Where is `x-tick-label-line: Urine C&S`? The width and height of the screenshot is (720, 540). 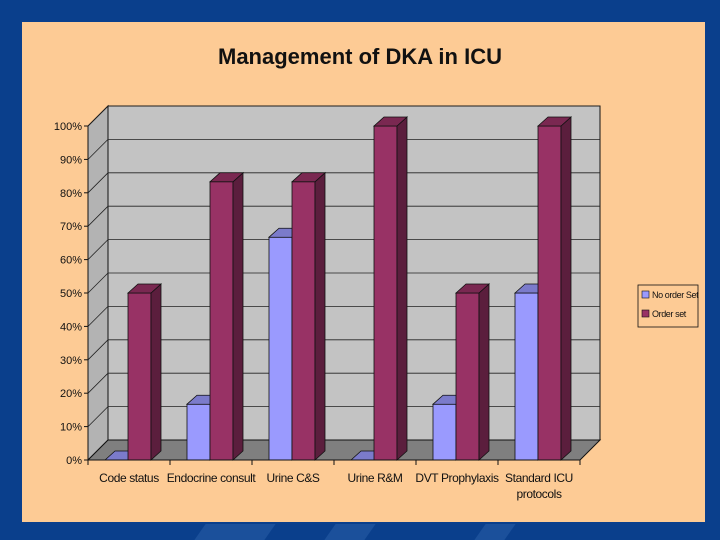
x-tick-label-line: Urine C&S is located at coordinates (292, 478).